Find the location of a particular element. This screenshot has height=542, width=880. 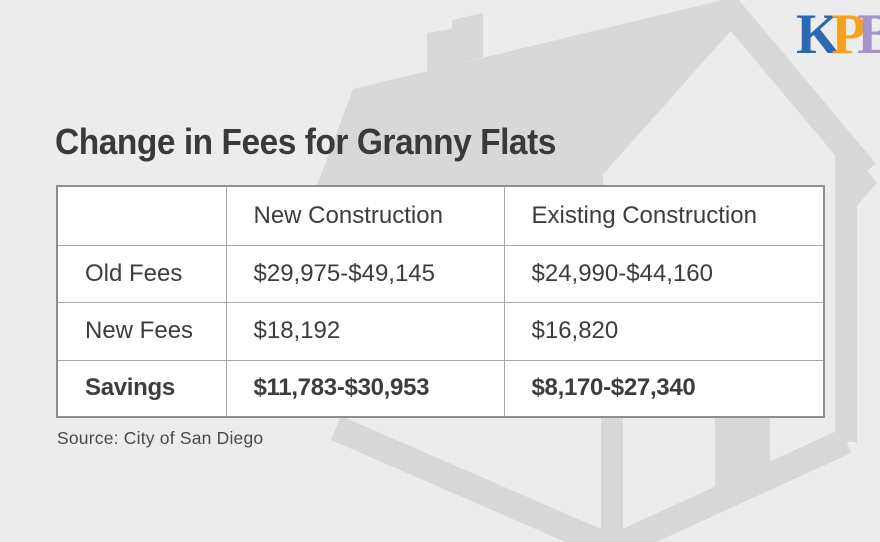

kpbs-logo-letter-k: K is located at coordinates (818, 34).